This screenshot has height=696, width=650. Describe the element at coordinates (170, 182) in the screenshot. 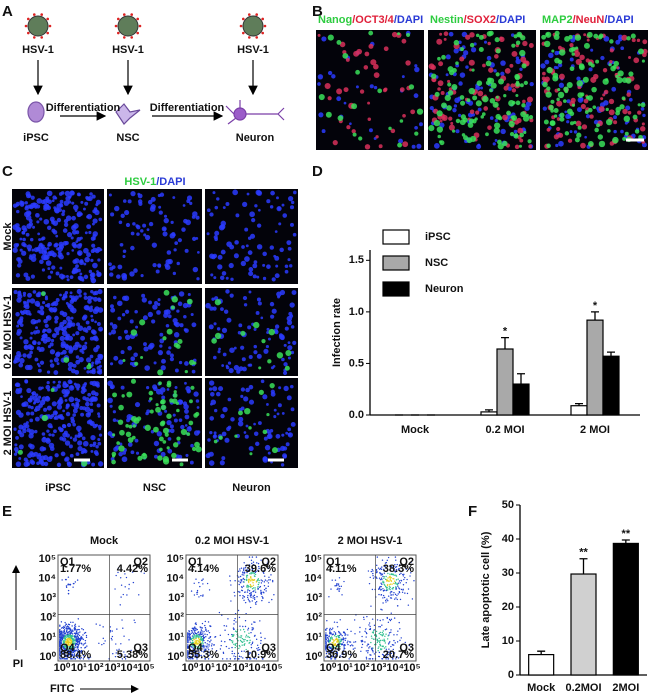

I see `title-part: /DAPI` at that location.